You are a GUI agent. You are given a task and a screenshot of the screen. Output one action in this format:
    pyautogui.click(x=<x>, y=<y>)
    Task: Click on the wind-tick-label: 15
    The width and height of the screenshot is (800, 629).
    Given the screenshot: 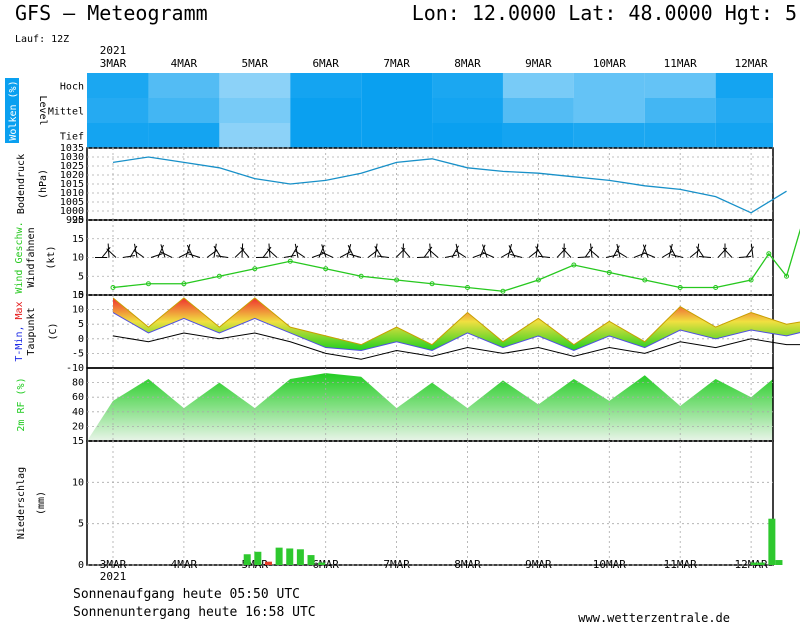 What is the action you would take?
    pyautogui.click(x=78, y=239)
    